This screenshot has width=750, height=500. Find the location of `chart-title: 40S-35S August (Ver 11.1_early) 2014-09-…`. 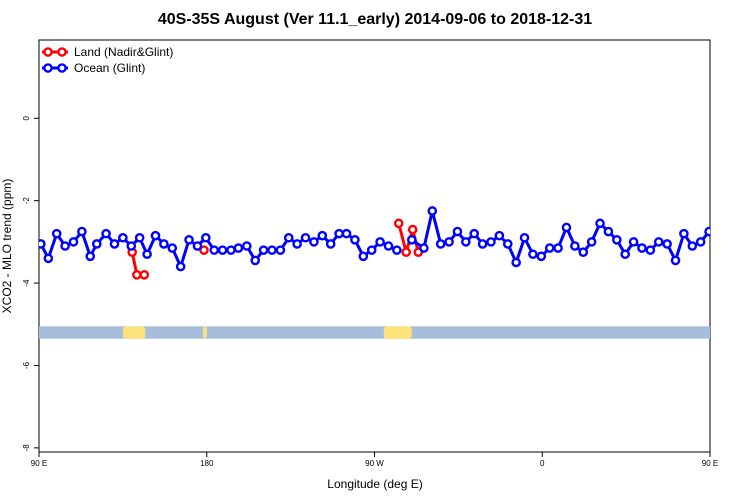

chart-title: 40S-35S August (Ver 11.1_early) 2014-09-… is located at coordinates (375, 19).